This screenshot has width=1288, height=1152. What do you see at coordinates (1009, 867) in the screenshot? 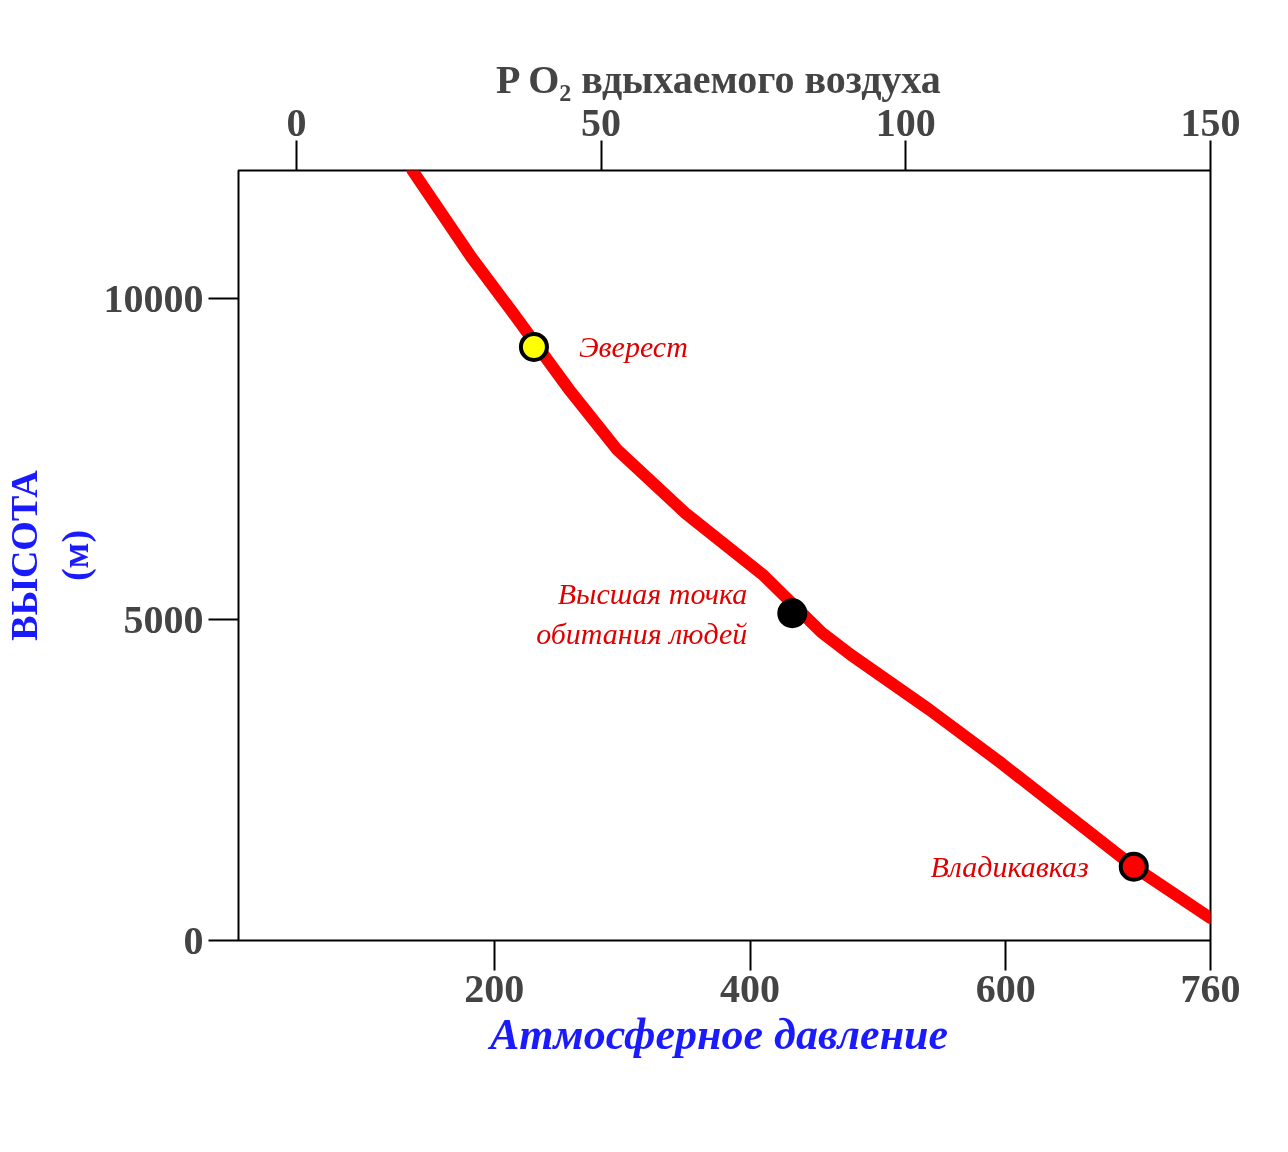
I see `annotation: Владикавказ` at bounding box center [1009, 867].